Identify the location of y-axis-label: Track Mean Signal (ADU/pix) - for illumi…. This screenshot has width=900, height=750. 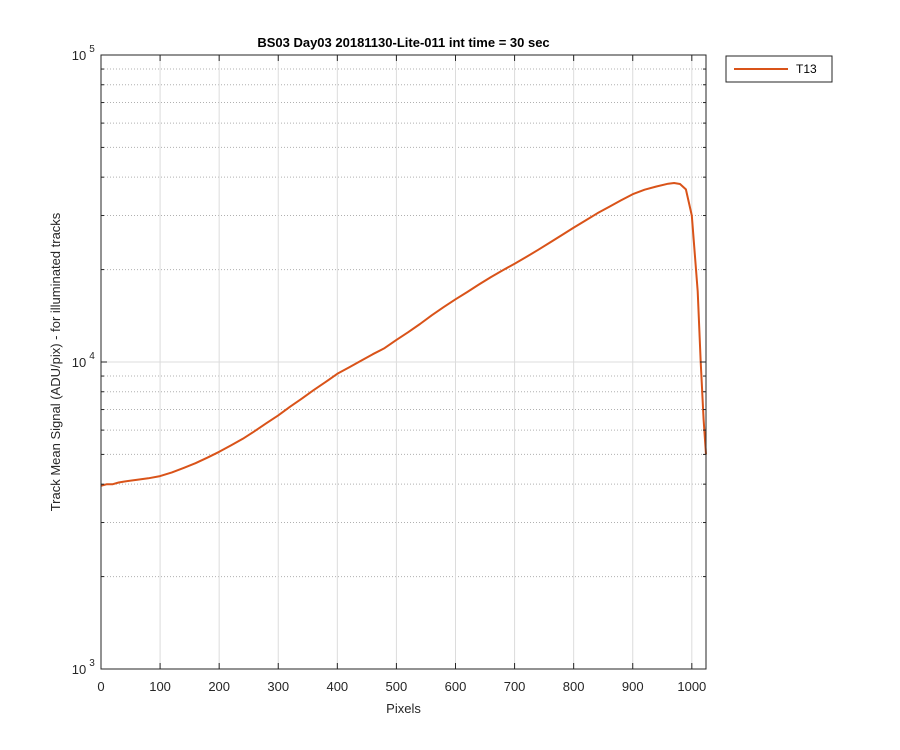
(55, 361).